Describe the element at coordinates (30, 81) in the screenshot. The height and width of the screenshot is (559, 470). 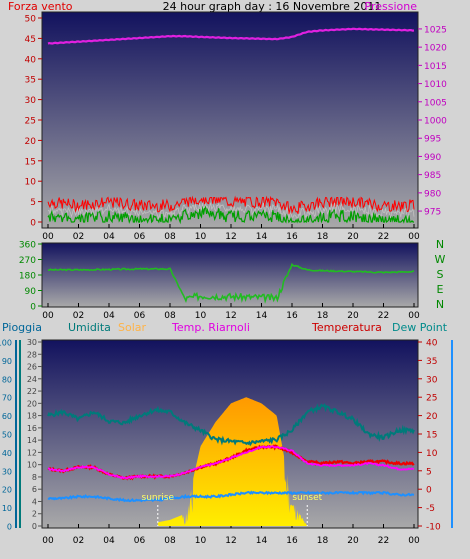
I see `wind-ytick-label: 35` at that location.